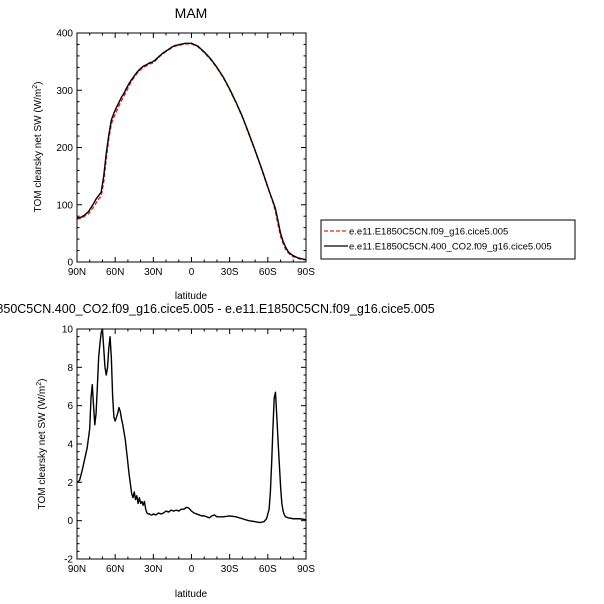 The height and width of the screenshot is (604, 604). What do you see at coordinates (191, 594) in the screenshot?
I see `bottom-x-axis-label: latitude` at bounding box center [191, 594].